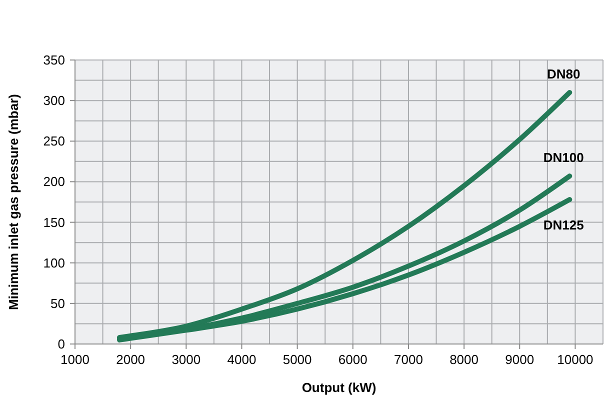 This screenshot has height=400, width=605. I want to click on y-tick-label: 250, so click(54, 141).